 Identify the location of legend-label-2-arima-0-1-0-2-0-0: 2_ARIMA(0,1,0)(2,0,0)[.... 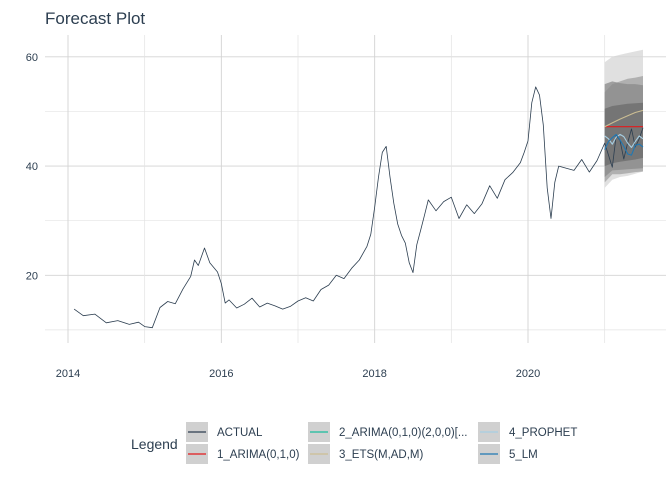
(403, 433).